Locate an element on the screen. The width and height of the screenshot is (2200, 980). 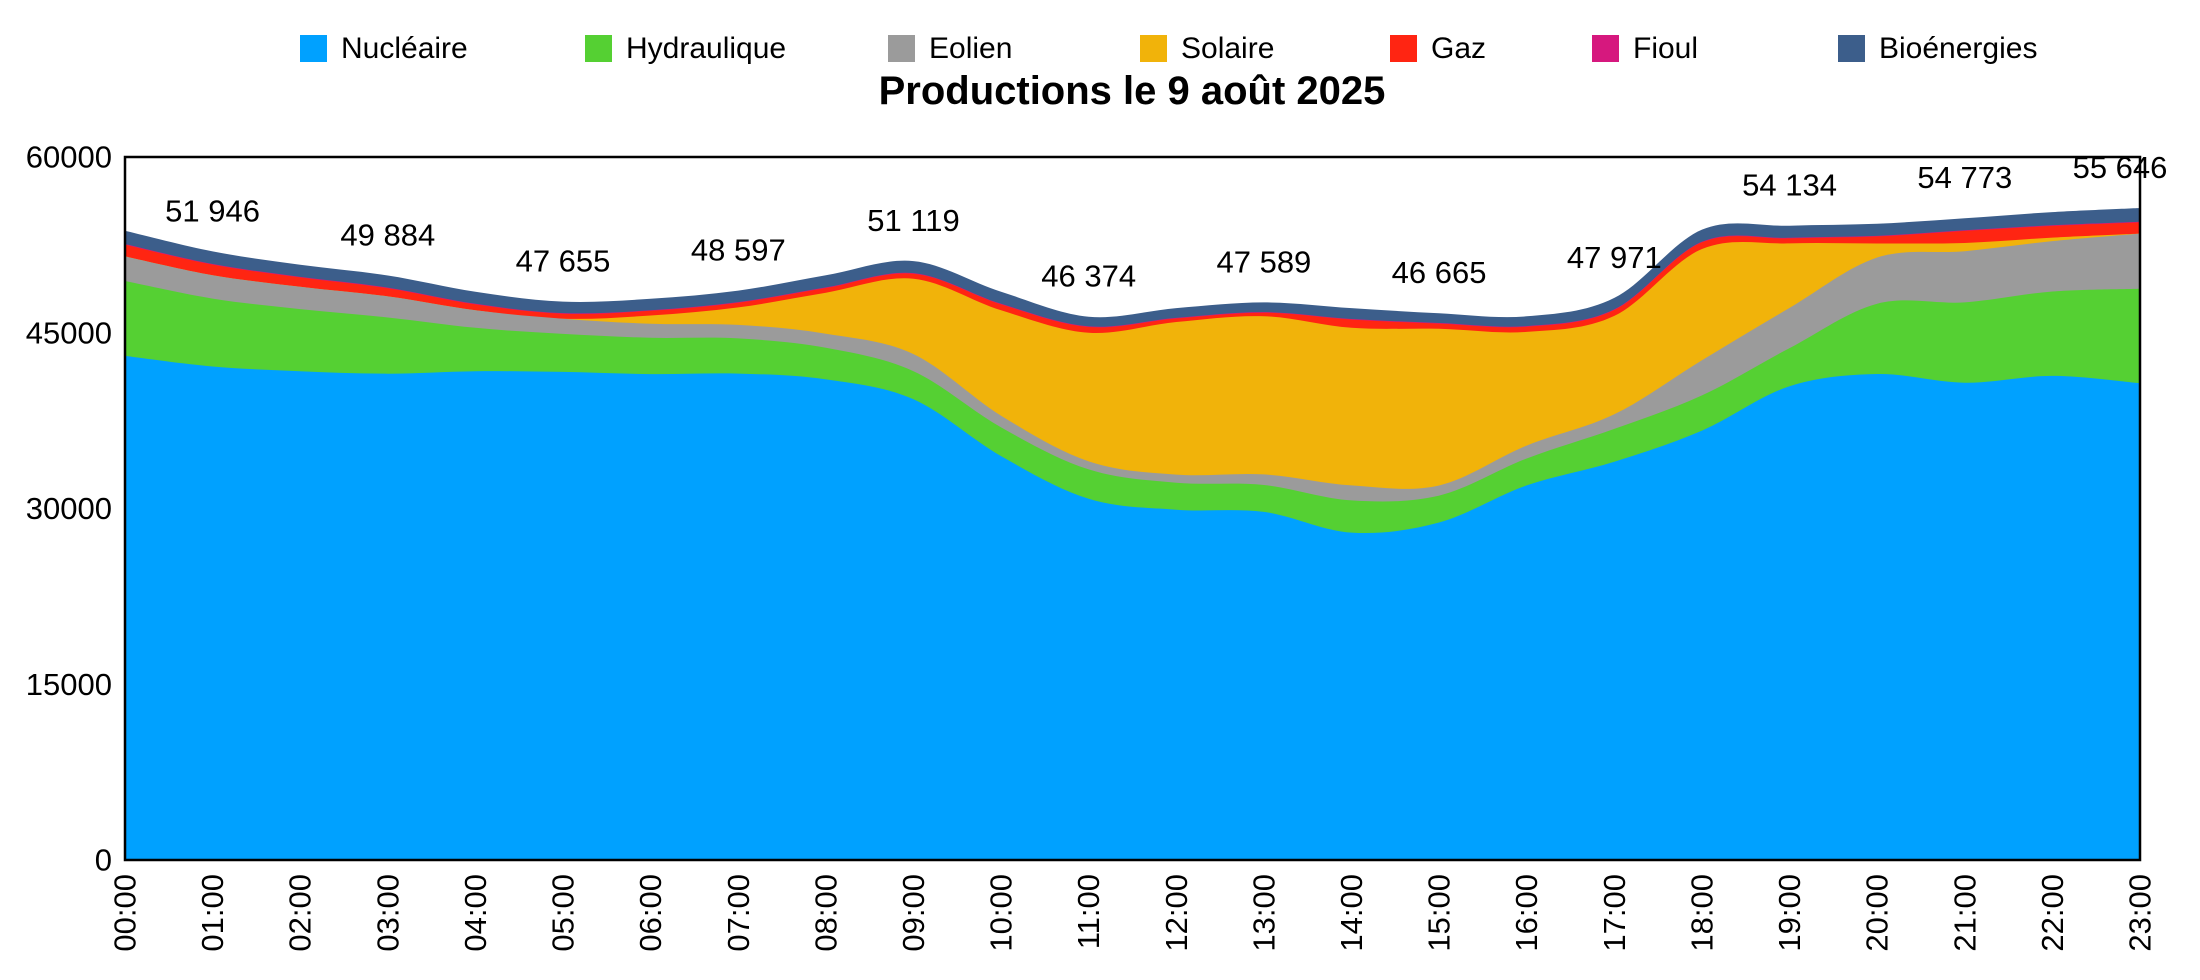
y-tick-label-0: 0 is located at coordinates (103, 860).